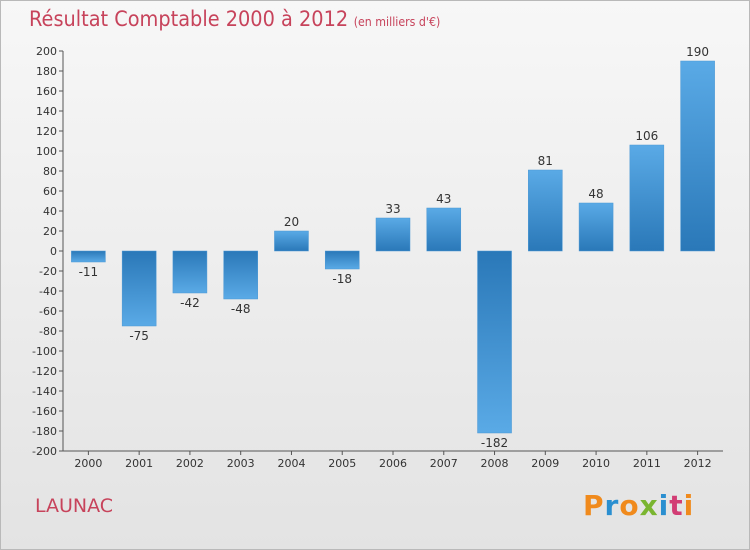  Describe the element at coordinates (647, 463) in the screenshot. I see `x-tick-label: 2011` at that location.